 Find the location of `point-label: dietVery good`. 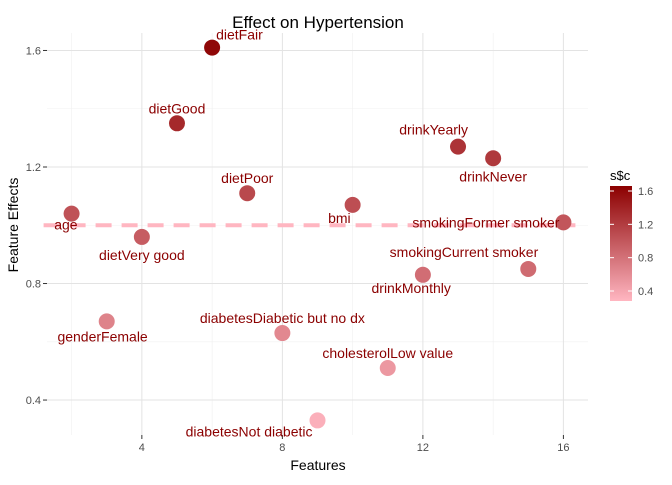

point-label: dietVery good is located at coordinates (142, 255).